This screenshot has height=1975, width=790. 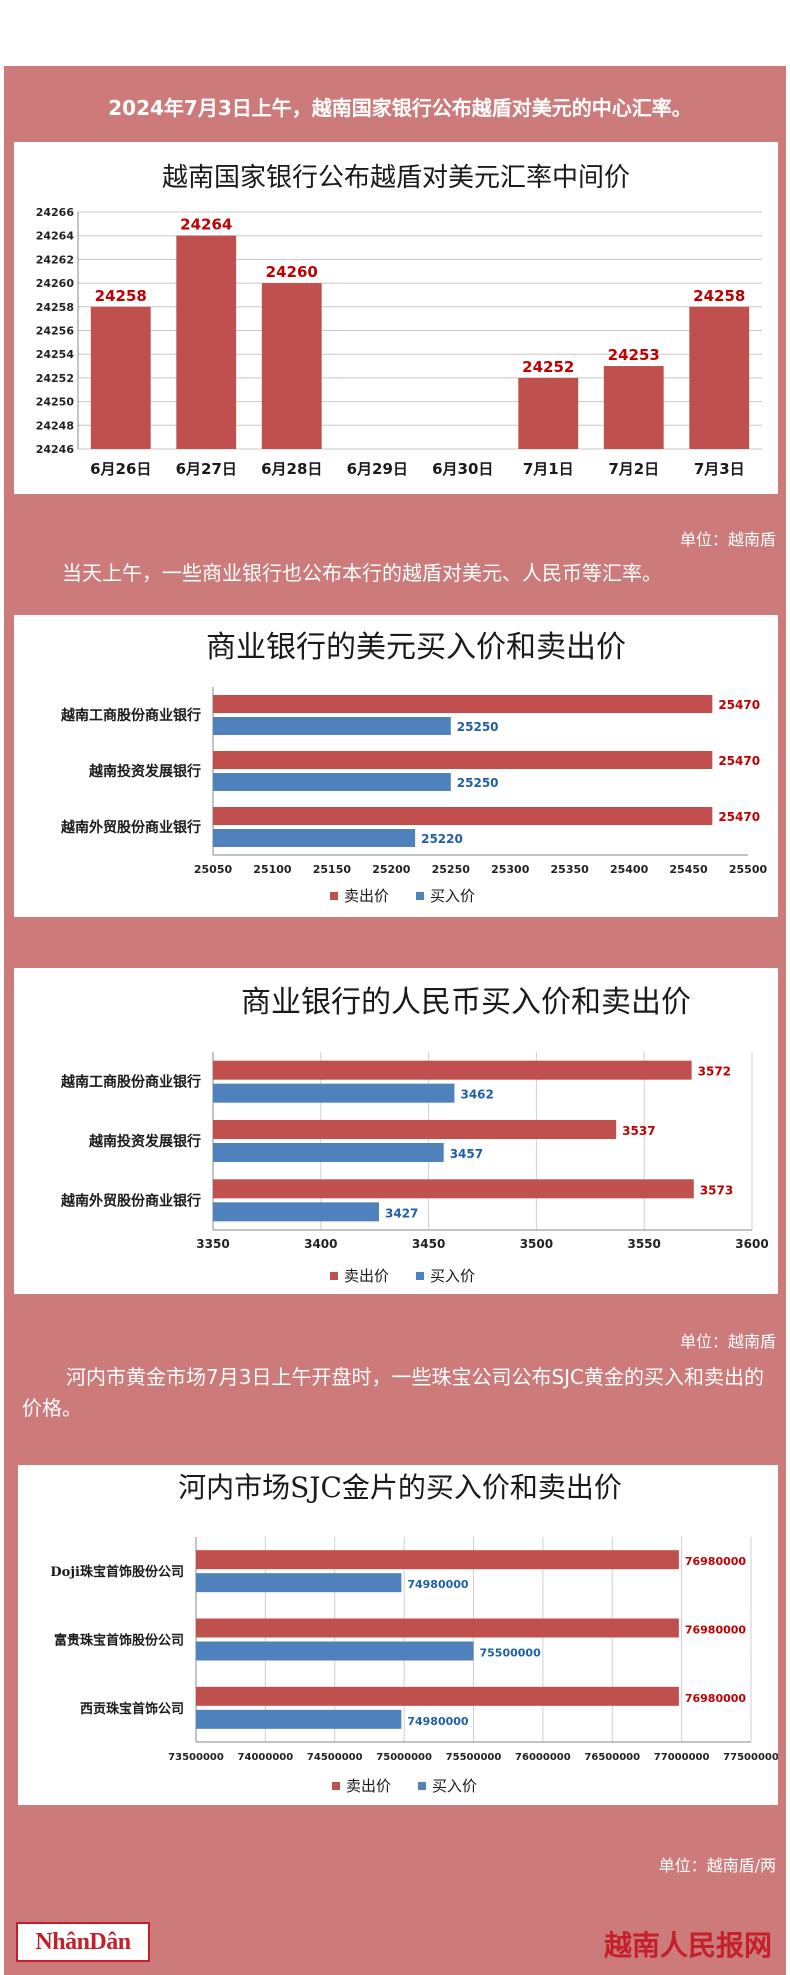 What do you see at coordinates (332, 869) in the screenshot?
I see `x-tick-label: 25150` at bounding box center [332, 869].